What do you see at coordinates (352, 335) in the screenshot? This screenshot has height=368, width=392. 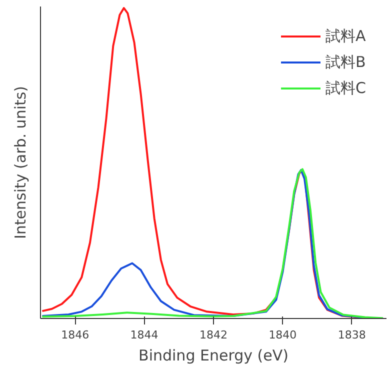 I see `x-tick-label: 1838` at bounding box center [352, 335].